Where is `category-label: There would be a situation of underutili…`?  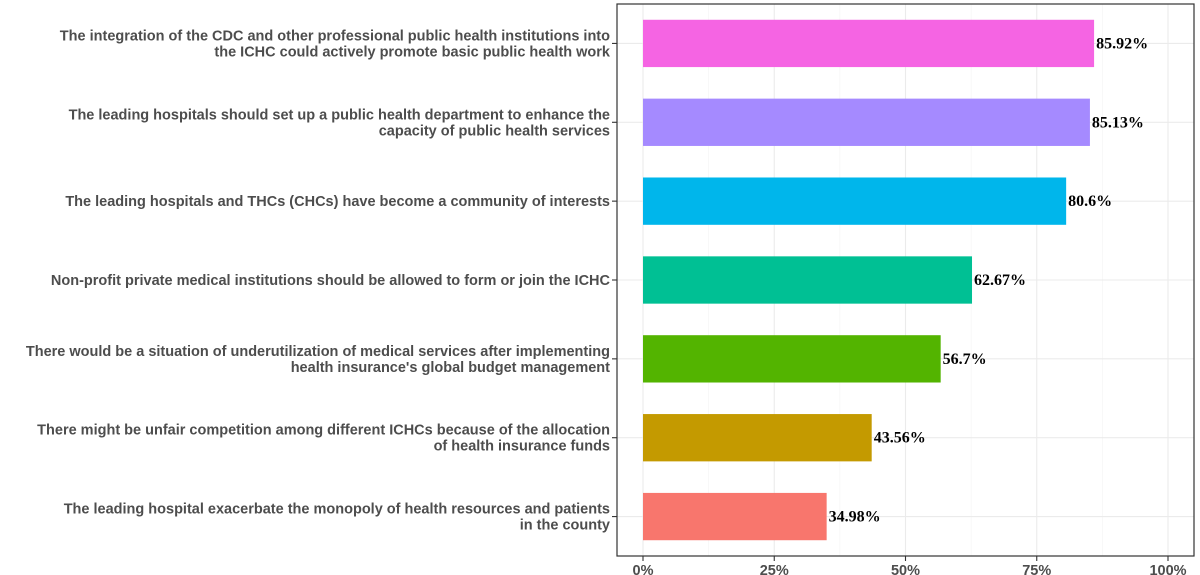
category-label: There would be a situation of underutili… is located at coordinates (318, 352).